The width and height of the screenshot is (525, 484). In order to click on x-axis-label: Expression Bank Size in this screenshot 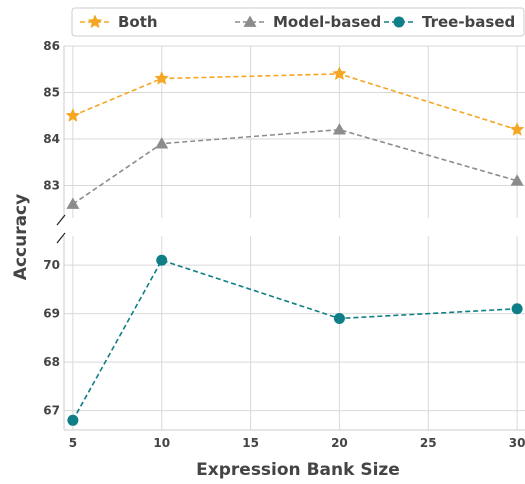, I will do `click(298, 470)`.